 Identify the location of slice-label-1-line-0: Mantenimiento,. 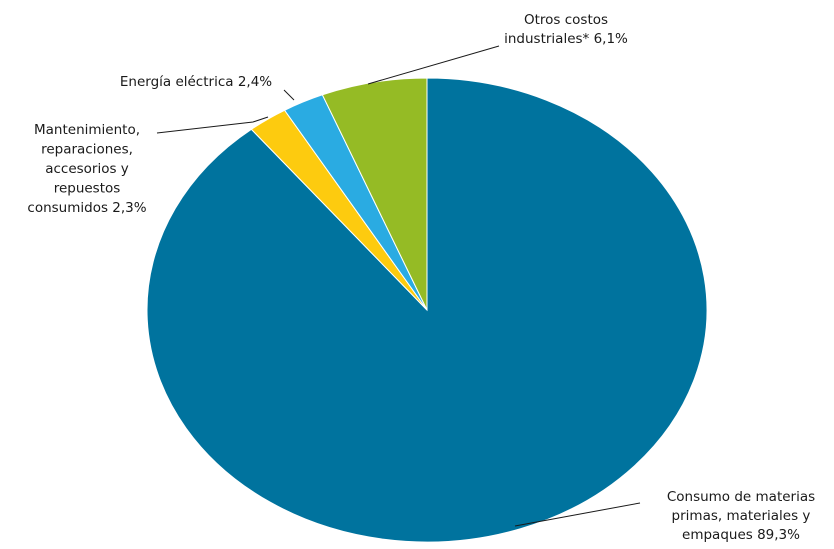
(87, 130).